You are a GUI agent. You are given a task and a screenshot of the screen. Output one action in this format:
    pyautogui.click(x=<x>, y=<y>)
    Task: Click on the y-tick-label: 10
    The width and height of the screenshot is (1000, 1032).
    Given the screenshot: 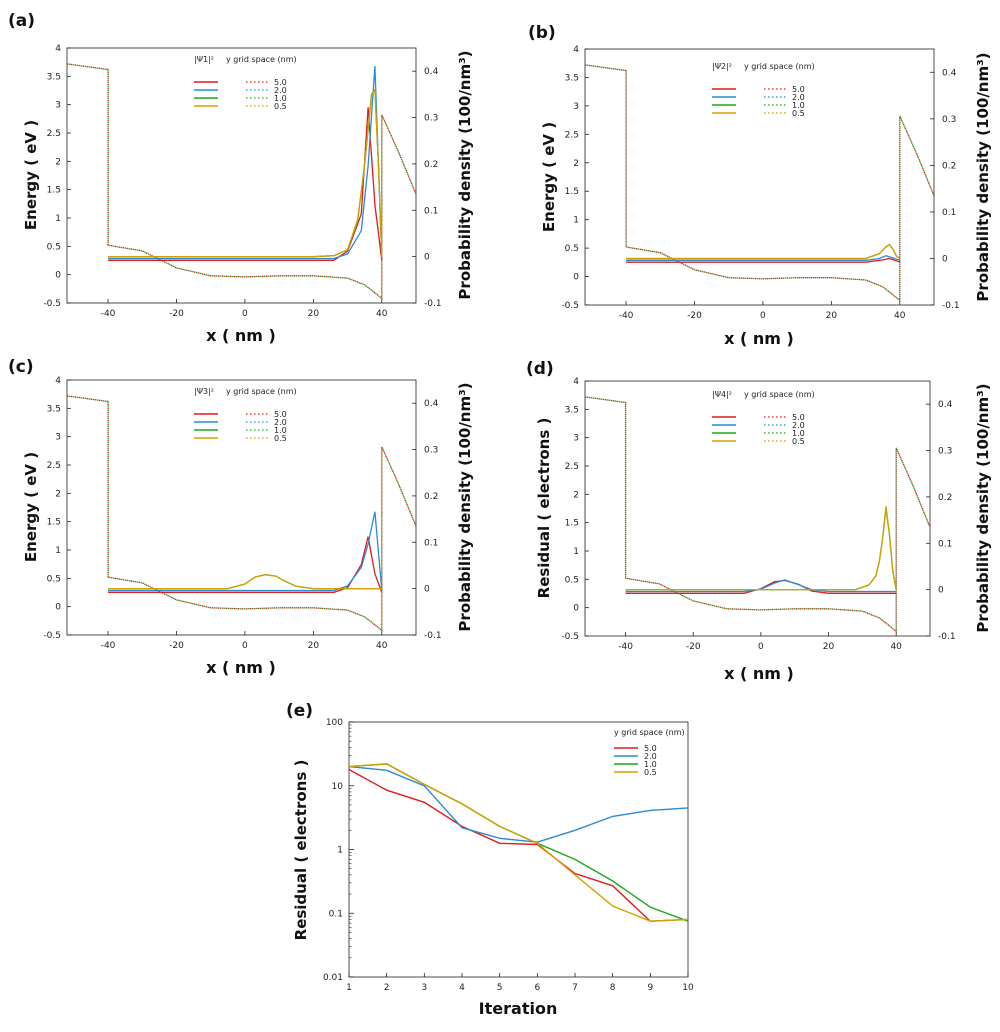 What is the action you would take?
    pyautogui.click(x=338, y=787)
    